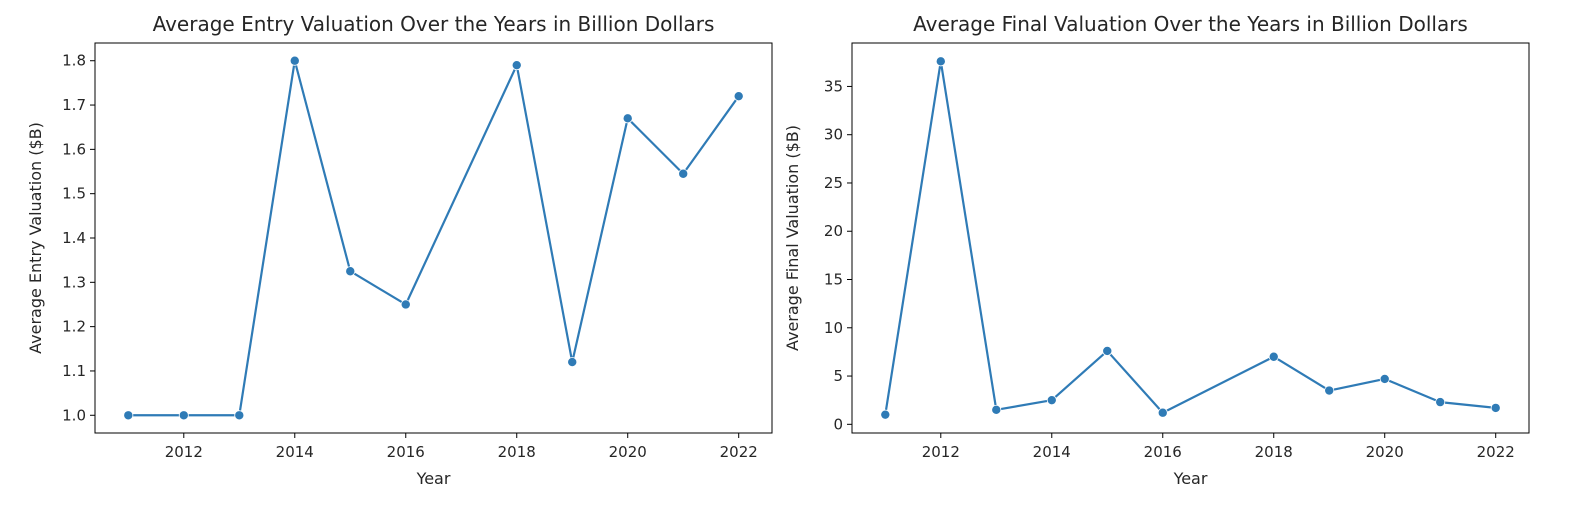 The width and height of the screenshot is (1583, 516). What do you see at coordinates (74, 238) in the screenshot?
I see `y-tick-label: 1.4` at bounding box center [74, 238].